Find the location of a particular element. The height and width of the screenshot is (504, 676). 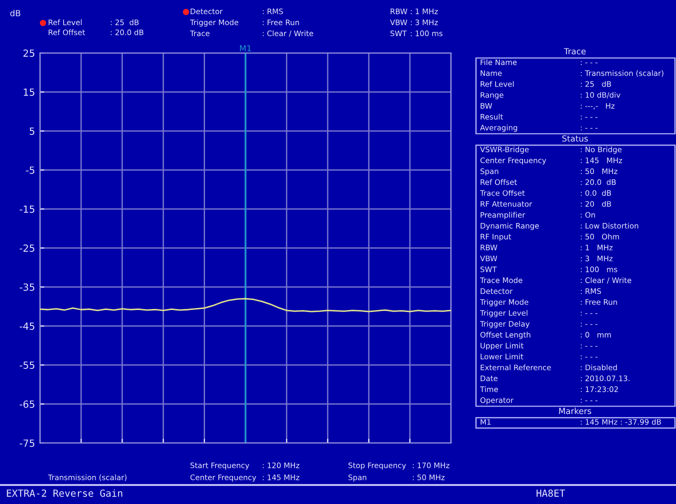

text: Status is located at coordinates (575, 138).